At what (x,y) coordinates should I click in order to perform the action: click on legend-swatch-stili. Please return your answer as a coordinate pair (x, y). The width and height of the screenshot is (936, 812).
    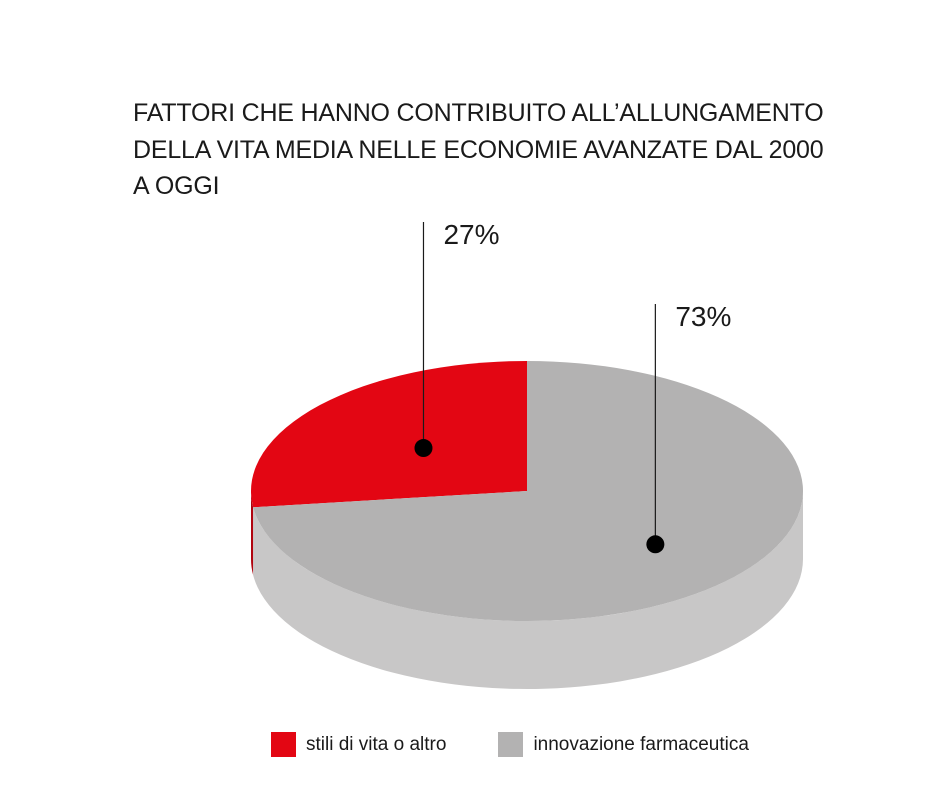
    Looking at the image, I should click on (283, 744).